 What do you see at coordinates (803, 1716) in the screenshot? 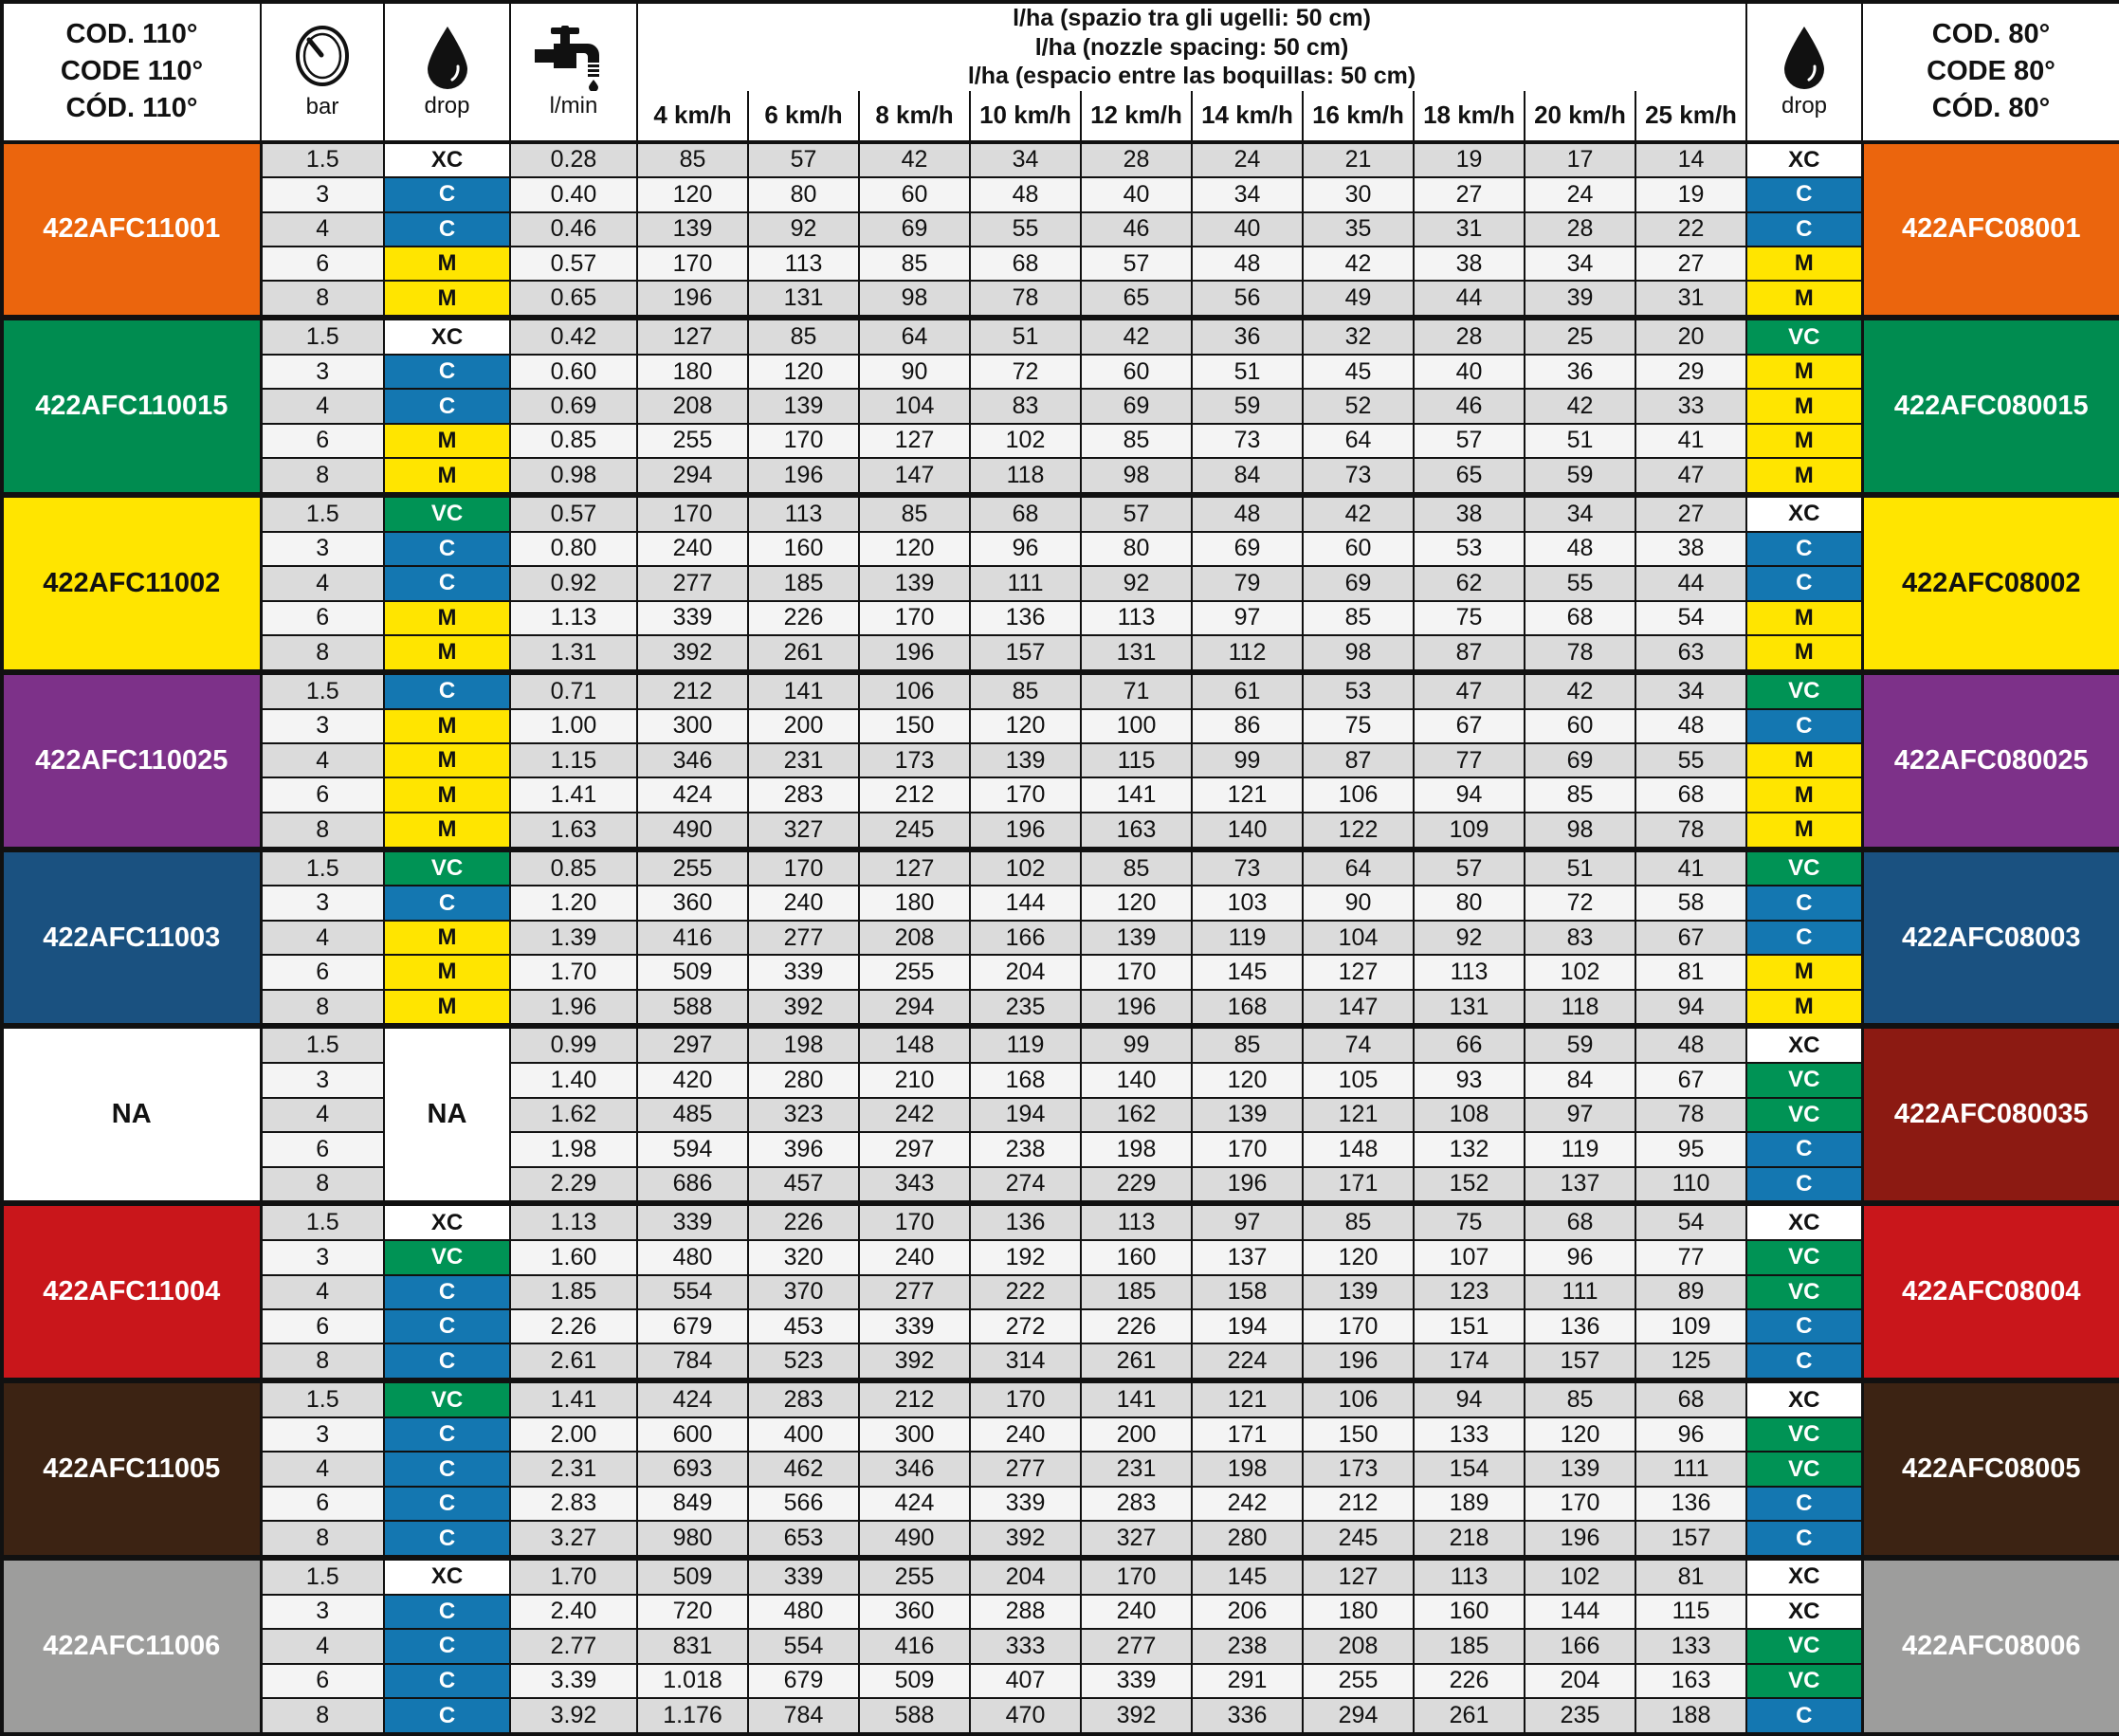
I see `lha-value-cell: 784` at bounding box center [803, 1716].